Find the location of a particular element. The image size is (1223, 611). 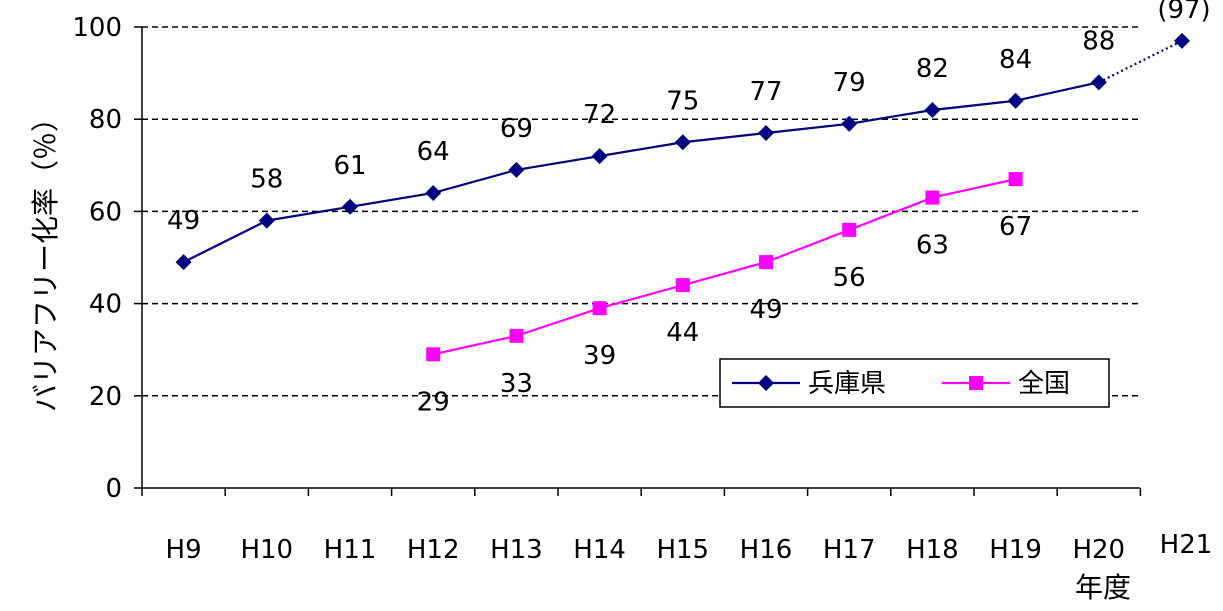

data-label: 77 is located at coordinates (765, 92).